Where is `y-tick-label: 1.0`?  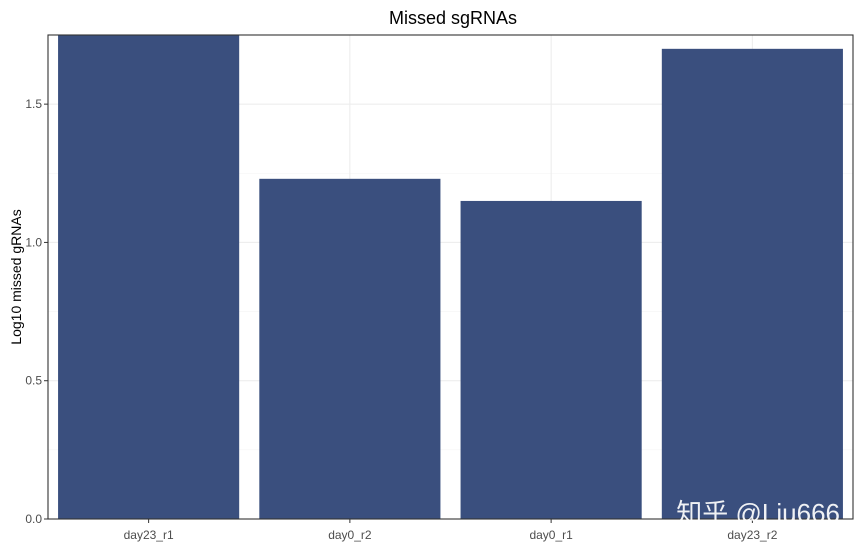
y-tick-label: 1.0 is located at coordinates (33, 242).